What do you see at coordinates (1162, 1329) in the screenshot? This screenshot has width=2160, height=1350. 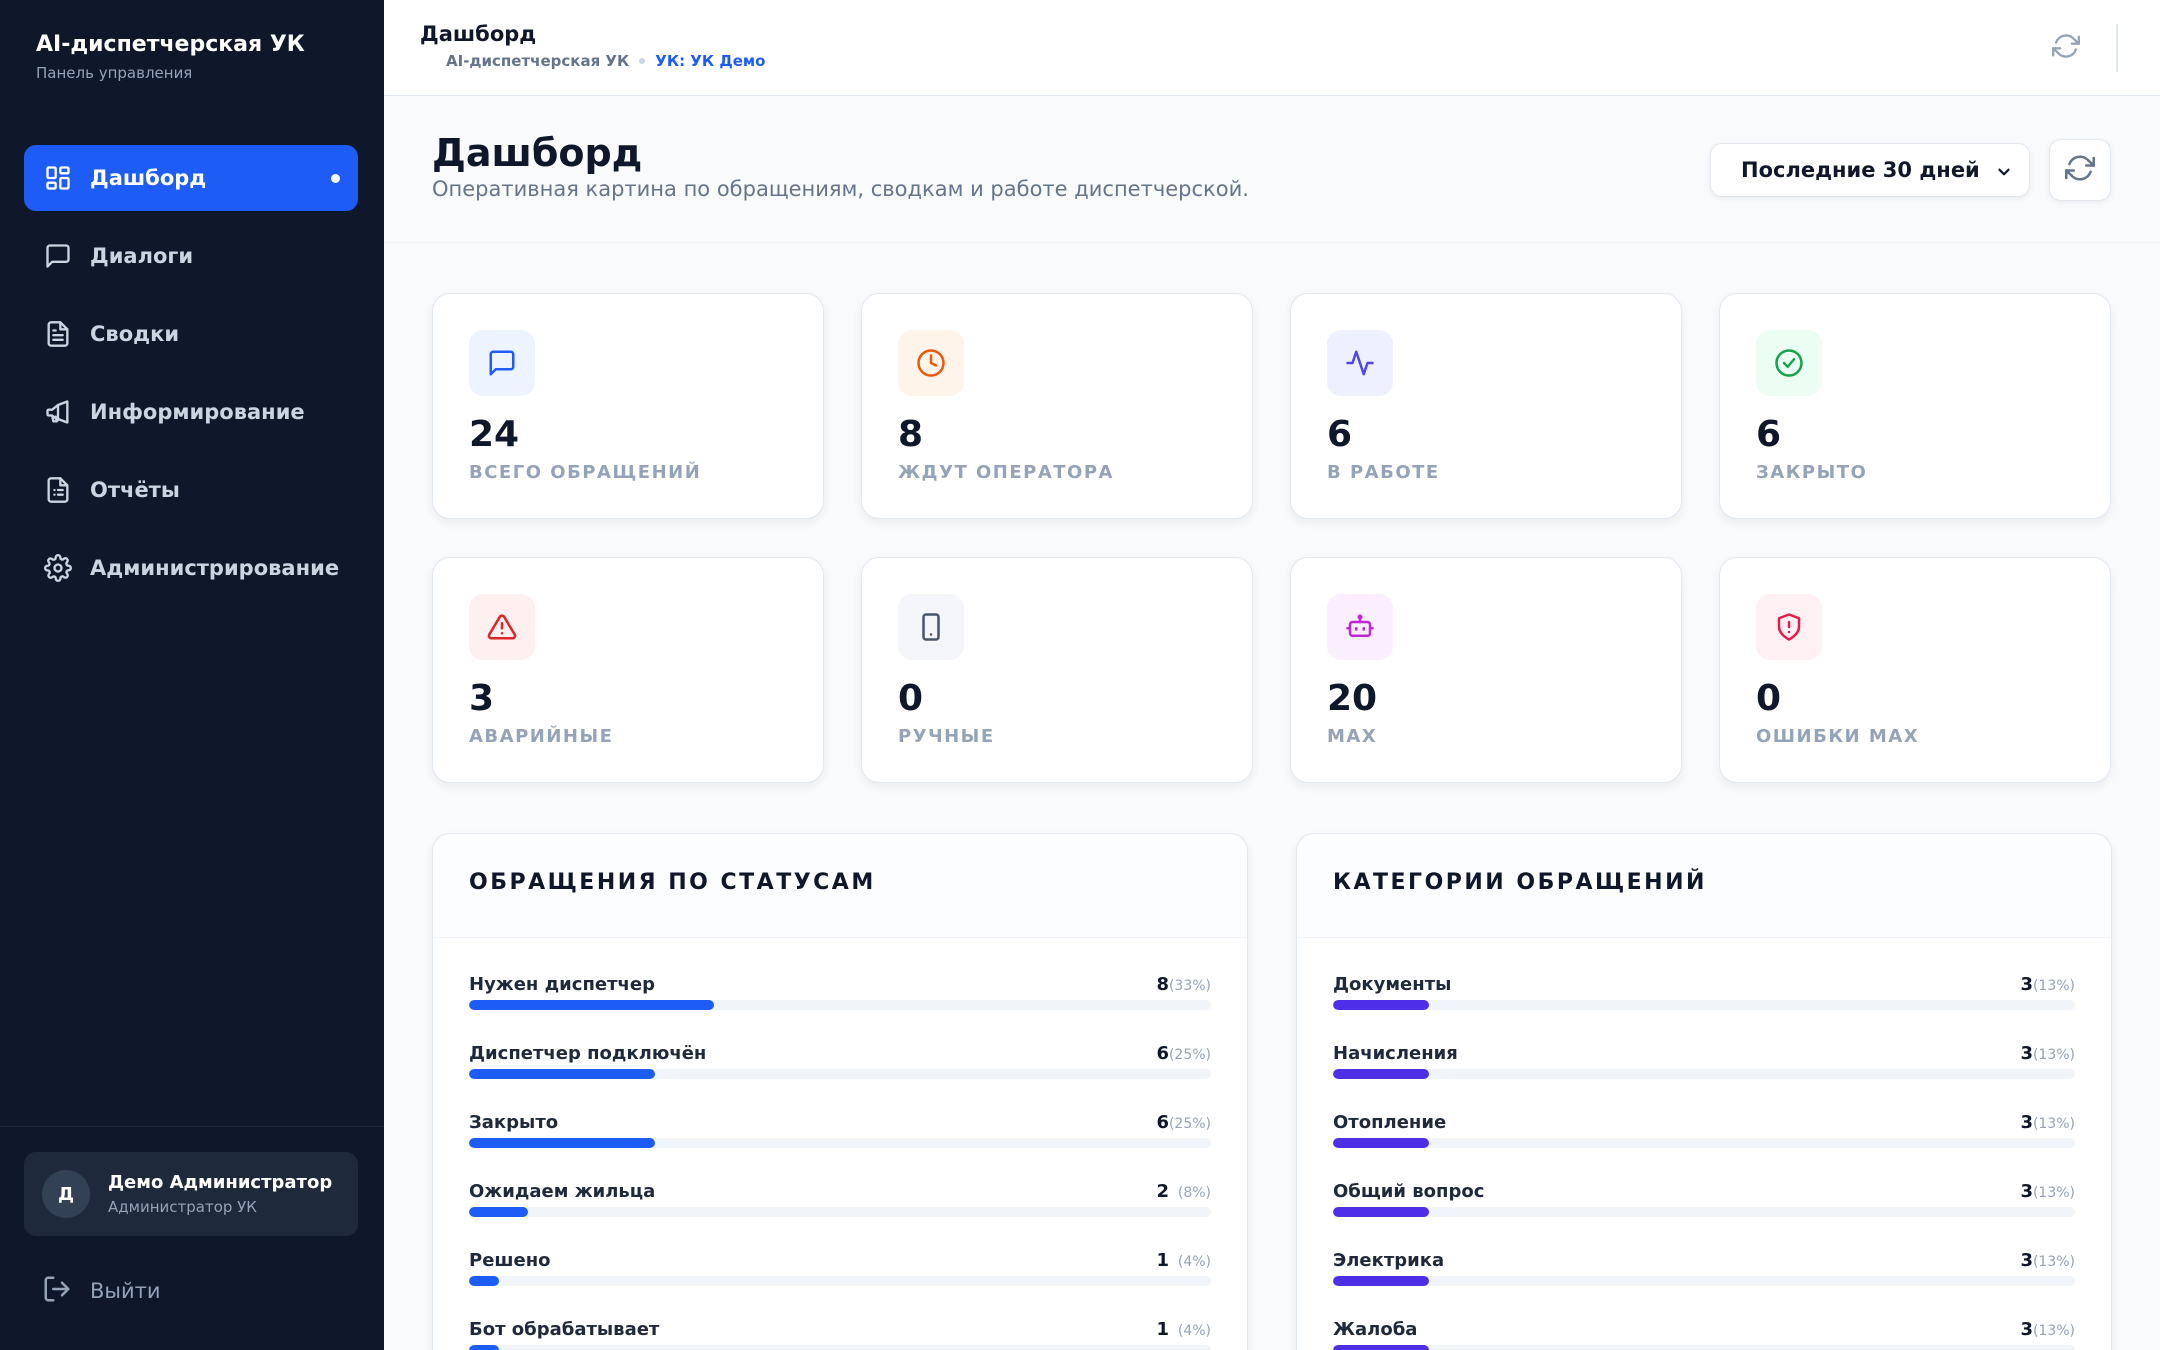 I see `status-row-count: 1` at bounding box center [1162, 1329].